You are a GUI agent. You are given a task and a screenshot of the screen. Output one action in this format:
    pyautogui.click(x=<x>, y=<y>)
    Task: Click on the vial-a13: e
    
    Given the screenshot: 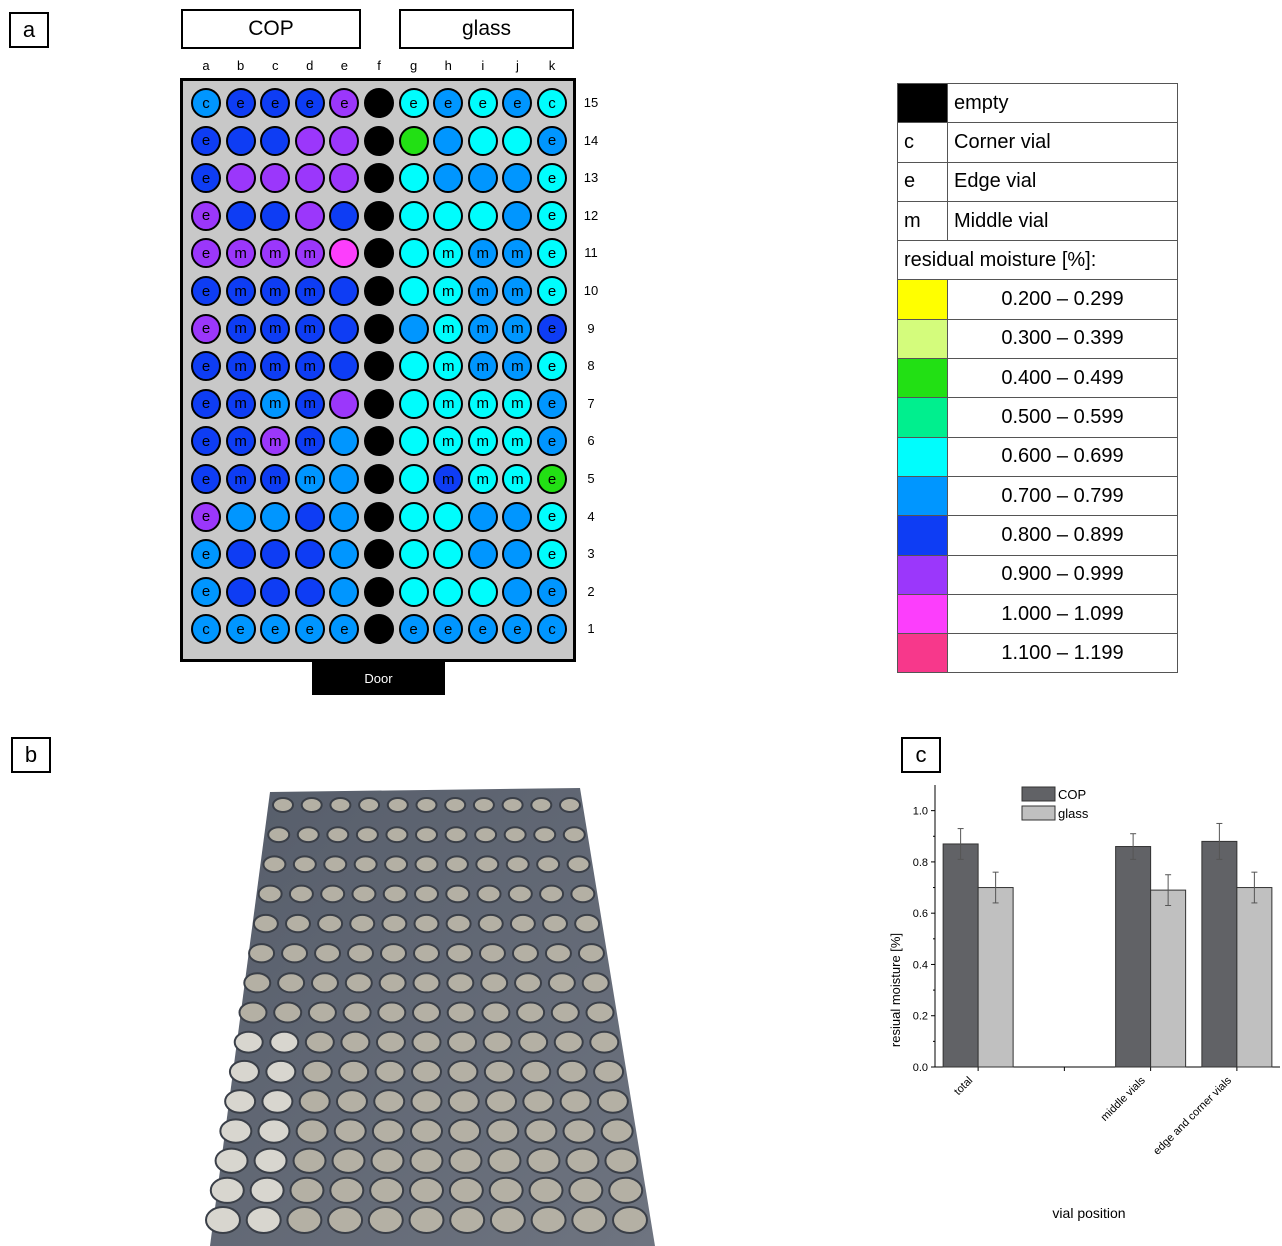 What is the action you would take?
    pyautogui.click(x=206, y=178)
    